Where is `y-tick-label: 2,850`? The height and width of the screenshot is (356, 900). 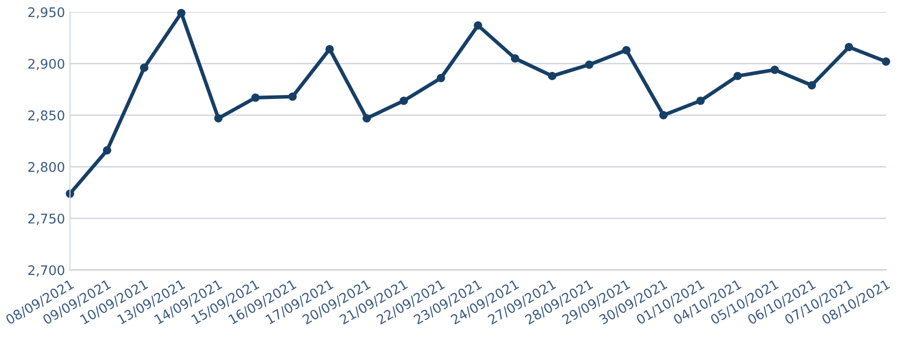 y-tick-label: 2,850 is located at coordinates (46, 116).